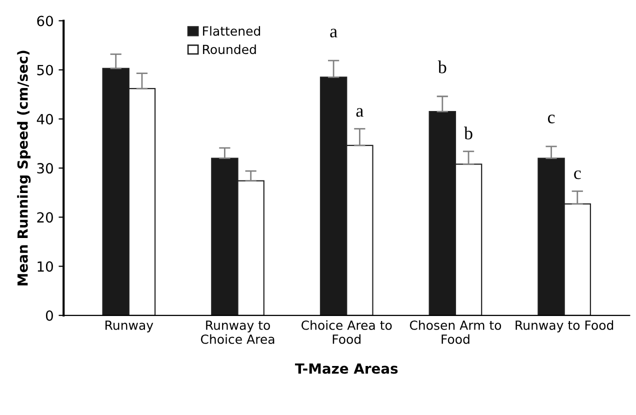 This screenshot has width=636, height=415. I want to click on x-tick-label: Runway, so click(130, 326).